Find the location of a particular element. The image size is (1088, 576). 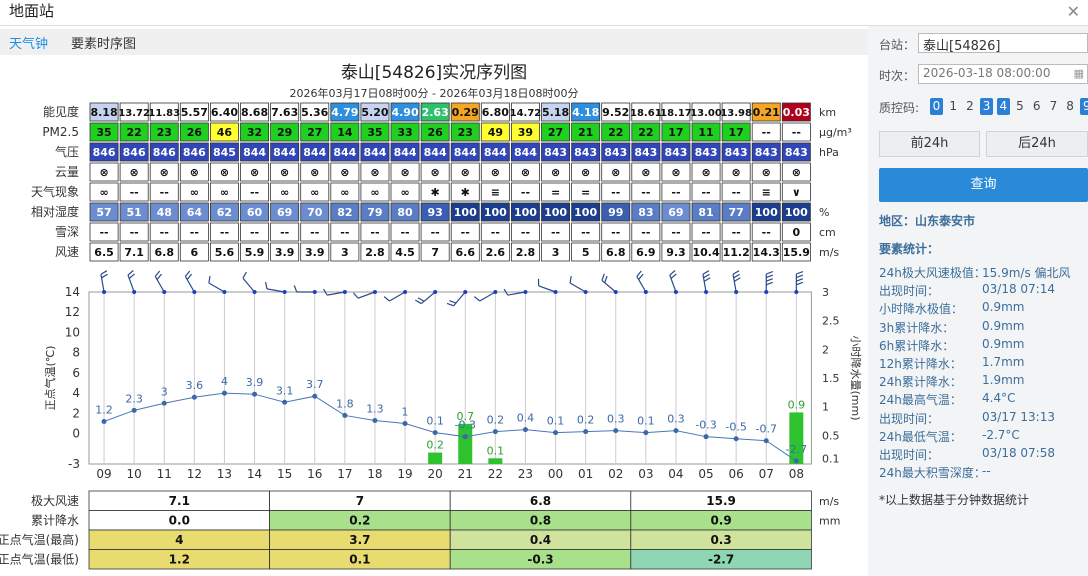

calendar-icon: ▦ is located at coordinates (1078, 73).